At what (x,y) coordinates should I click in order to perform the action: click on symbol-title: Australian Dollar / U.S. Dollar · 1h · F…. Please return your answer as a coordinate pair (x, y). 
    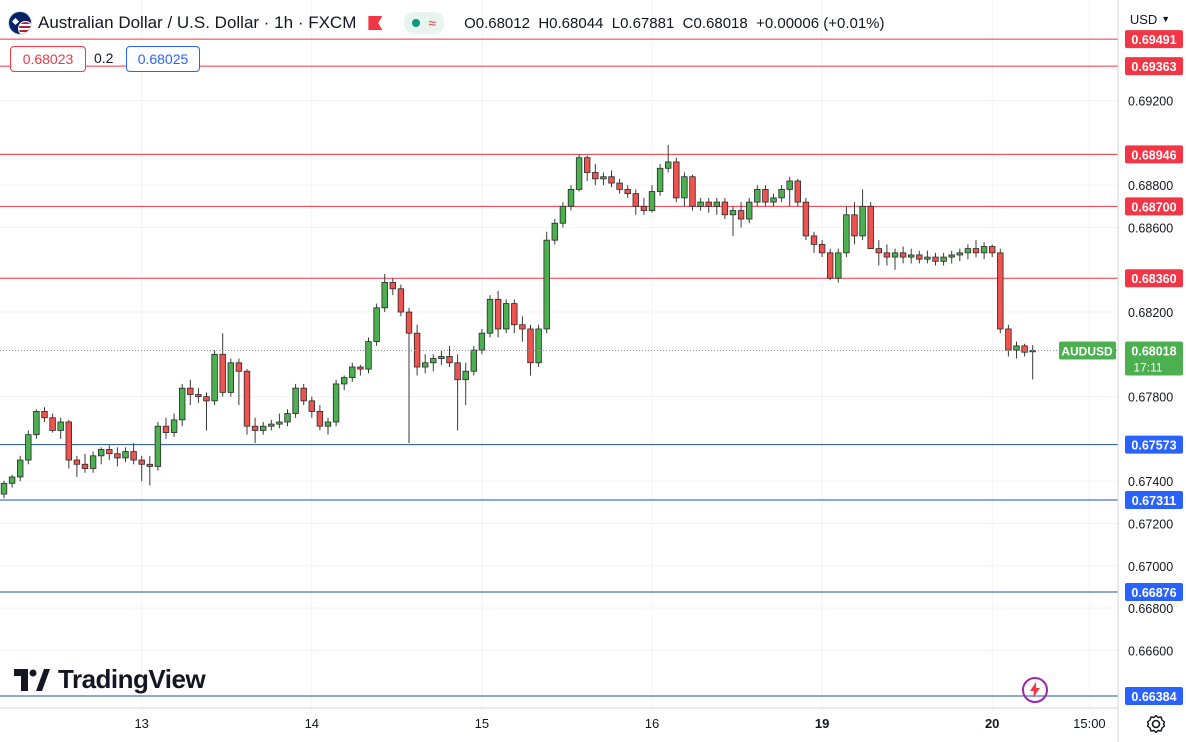
    Looking at the image, I should click on (197, 22).